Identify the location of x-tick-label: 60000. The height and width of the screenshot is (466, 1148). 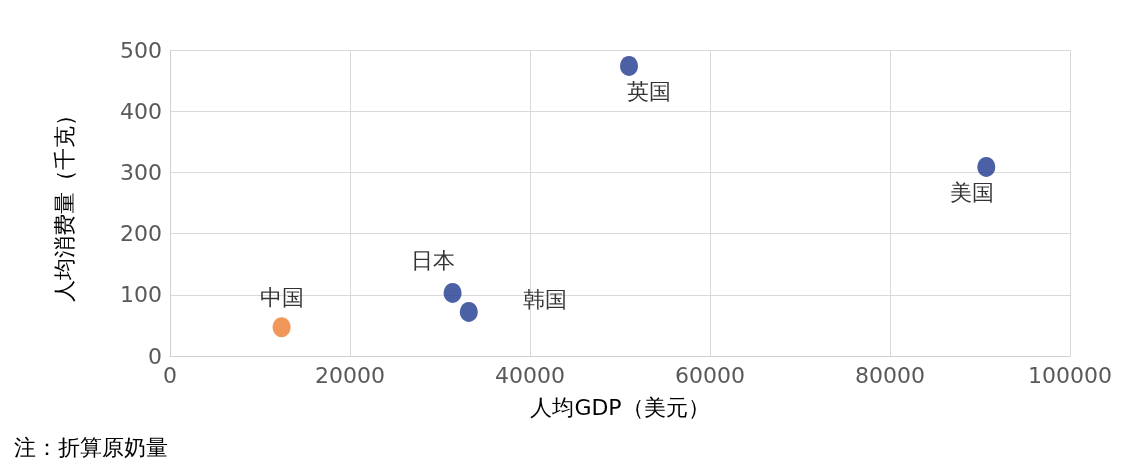
(710, 375).